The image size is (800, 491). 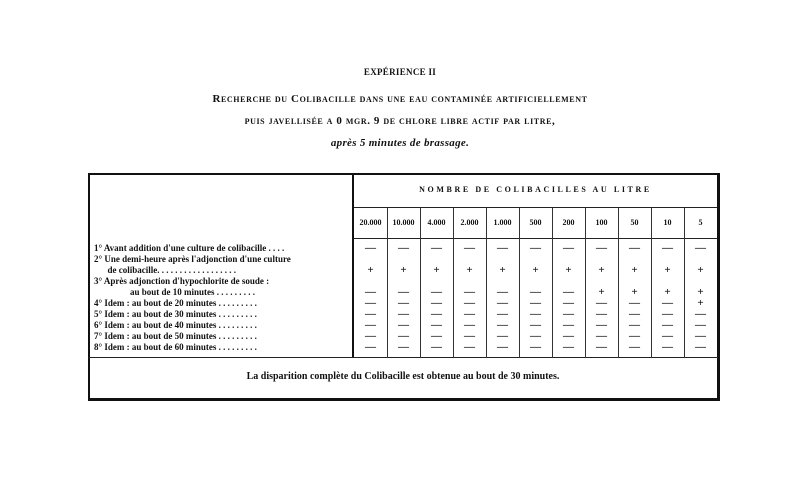 I want to click on title-line-3: après 5 minutes de brassage., so click(x=400, y=143).